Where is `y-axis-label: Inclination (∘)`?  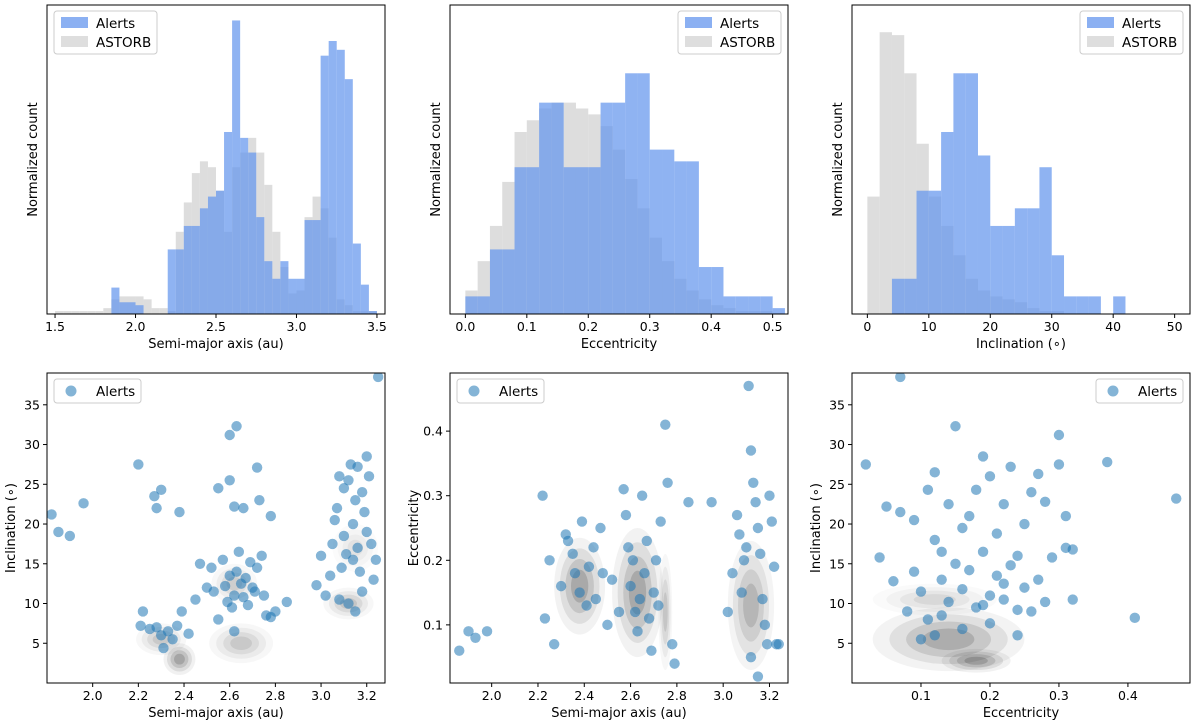
y-axis-label: Inclination (∘) is located at coordinates (816, 528).